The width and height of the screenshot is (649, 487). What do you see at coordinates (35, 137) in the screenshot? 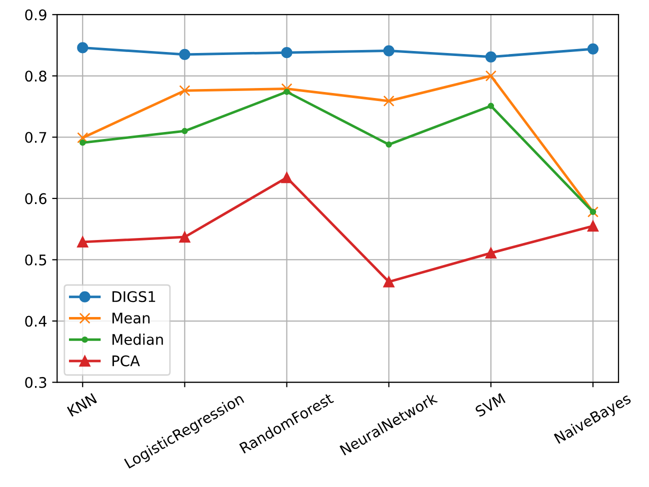
I see `y-tick-label: 0.7` at bounding box center [35, 137].